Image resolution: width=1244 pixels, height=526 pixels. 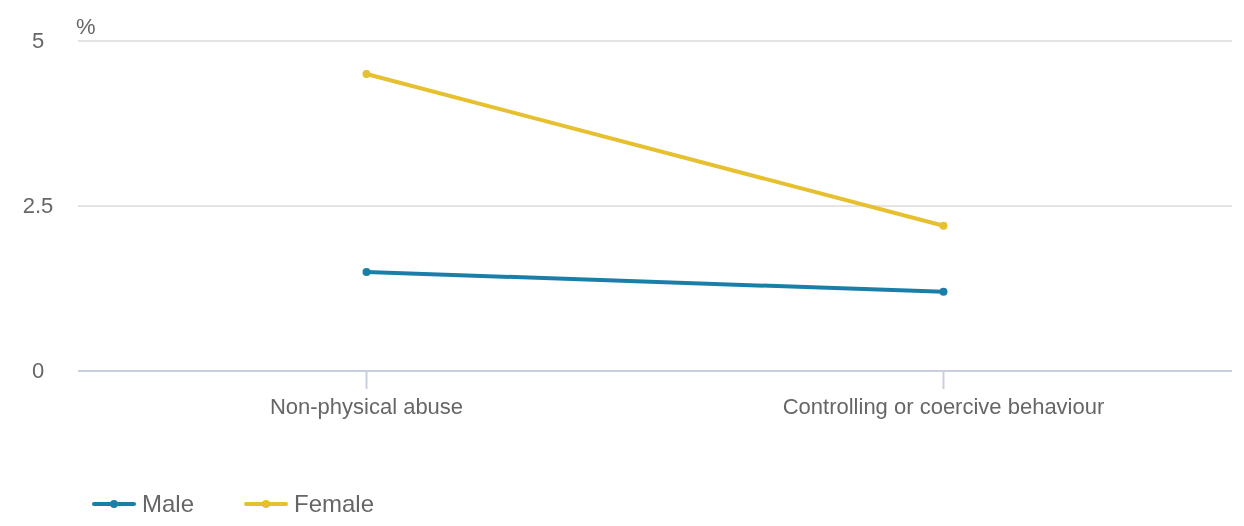 I want to click on x-tick-label: Non-physical abuse, so click(x=366, y=406).